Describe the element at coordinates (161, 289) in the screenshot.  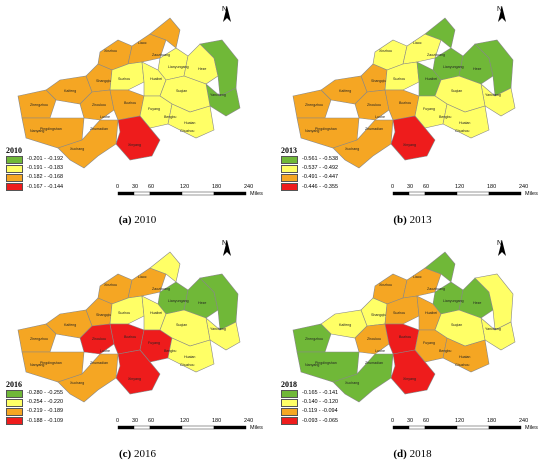
I see `city-label: Zaozhuang` at that location.